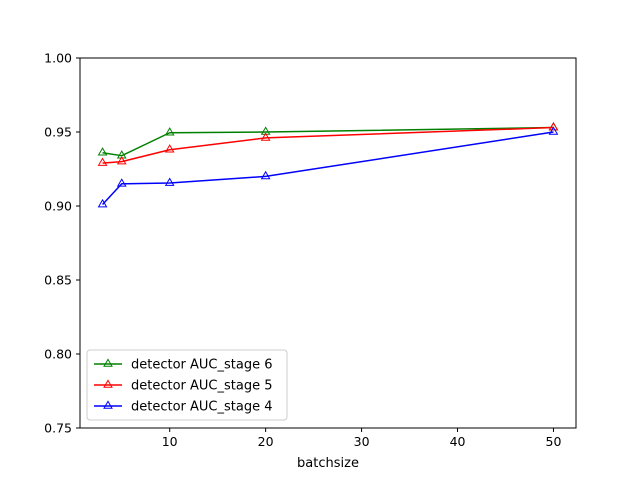  I want to click on legend-box, so click(187, 385).